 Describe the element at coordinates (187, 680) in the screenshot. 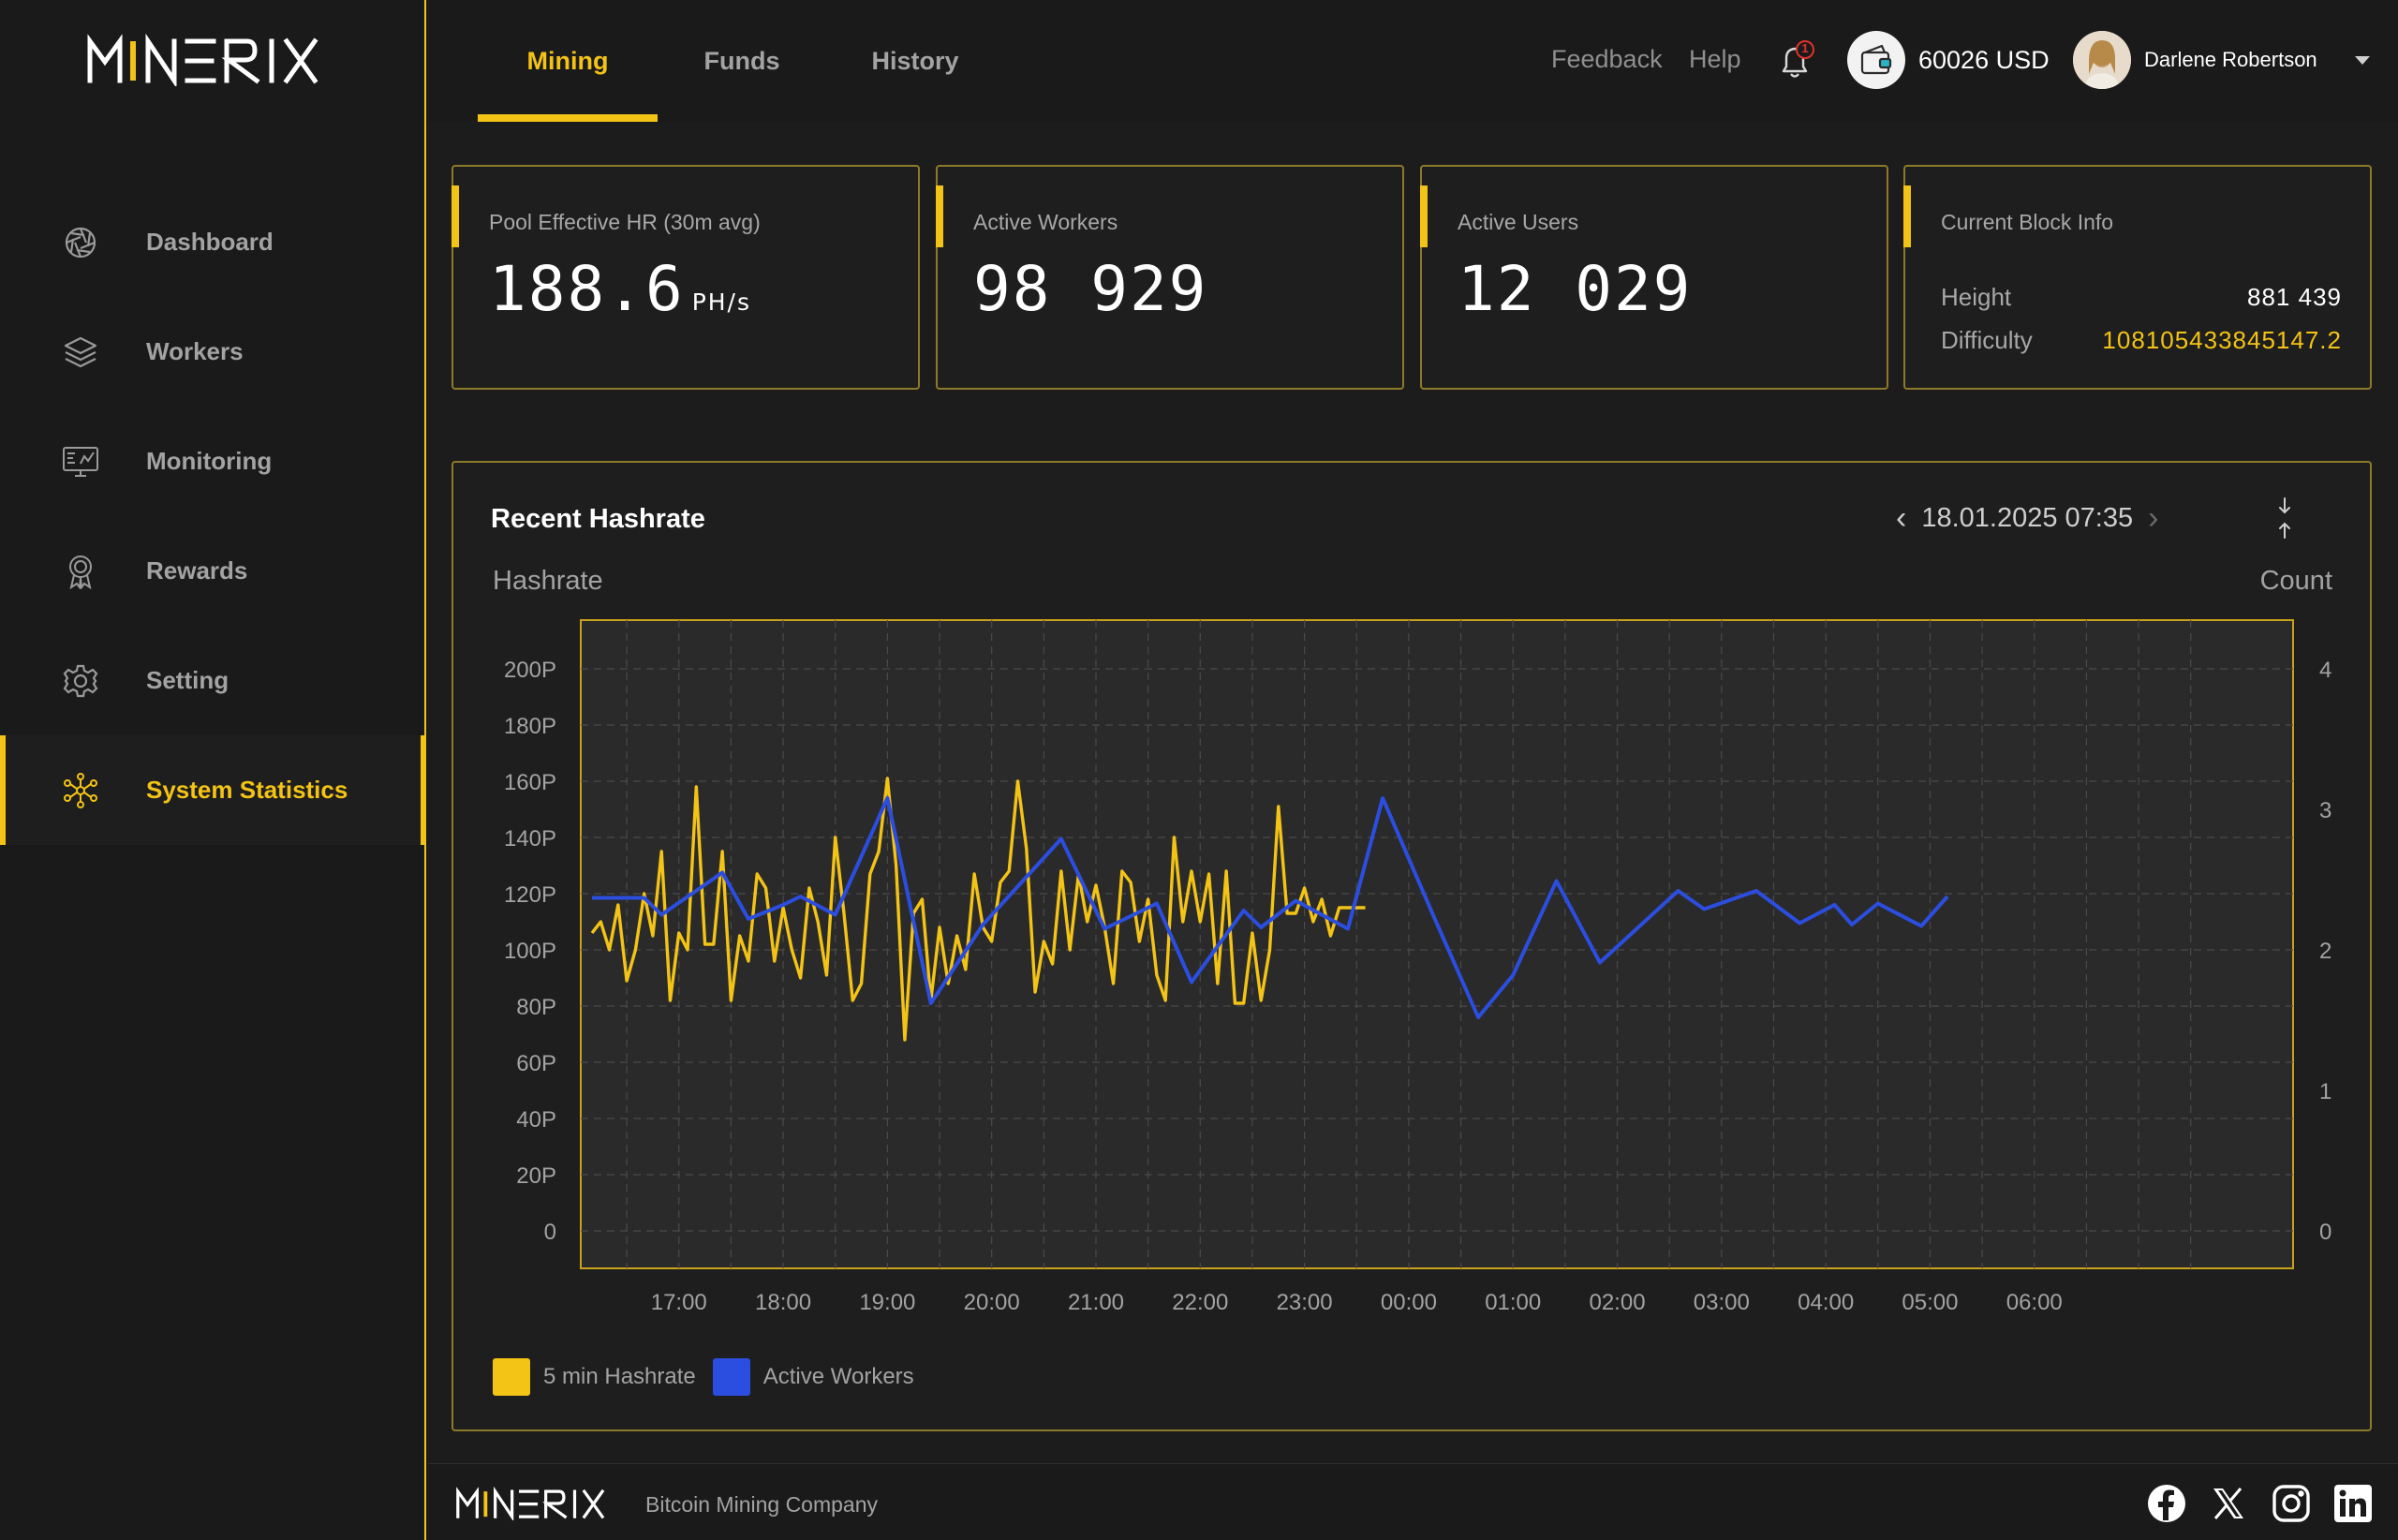

I see `sidebar-item-label: Setting` at that location.